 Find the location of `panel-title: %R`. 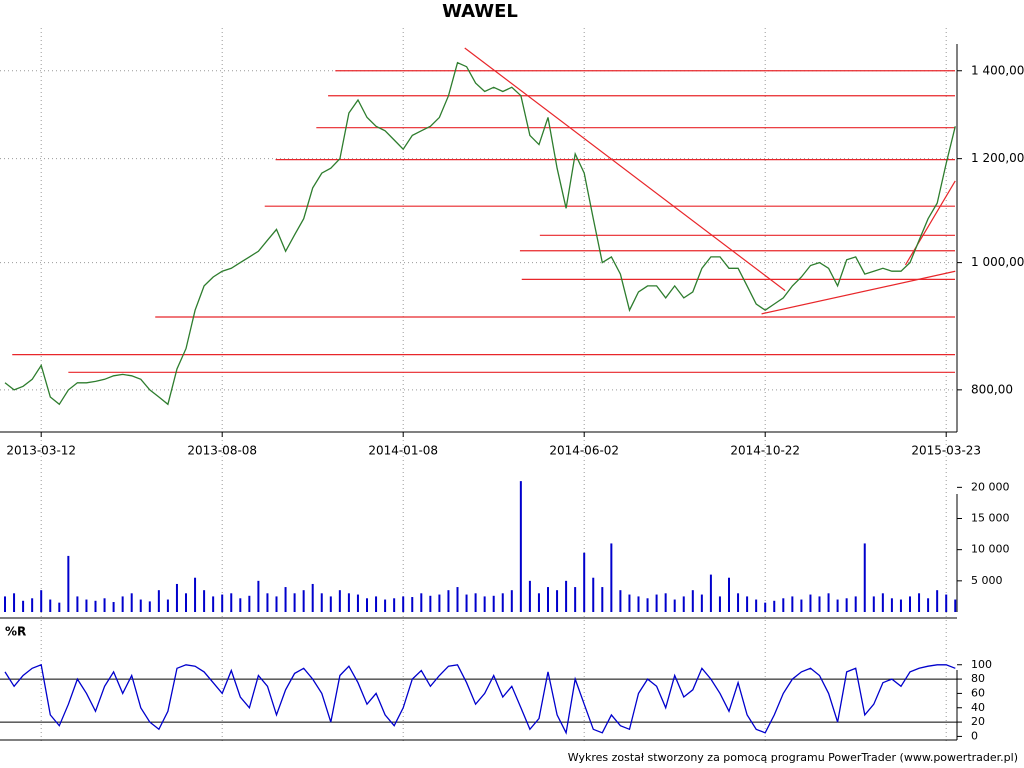

panel-title: %R is located at coordinates (15, 632).